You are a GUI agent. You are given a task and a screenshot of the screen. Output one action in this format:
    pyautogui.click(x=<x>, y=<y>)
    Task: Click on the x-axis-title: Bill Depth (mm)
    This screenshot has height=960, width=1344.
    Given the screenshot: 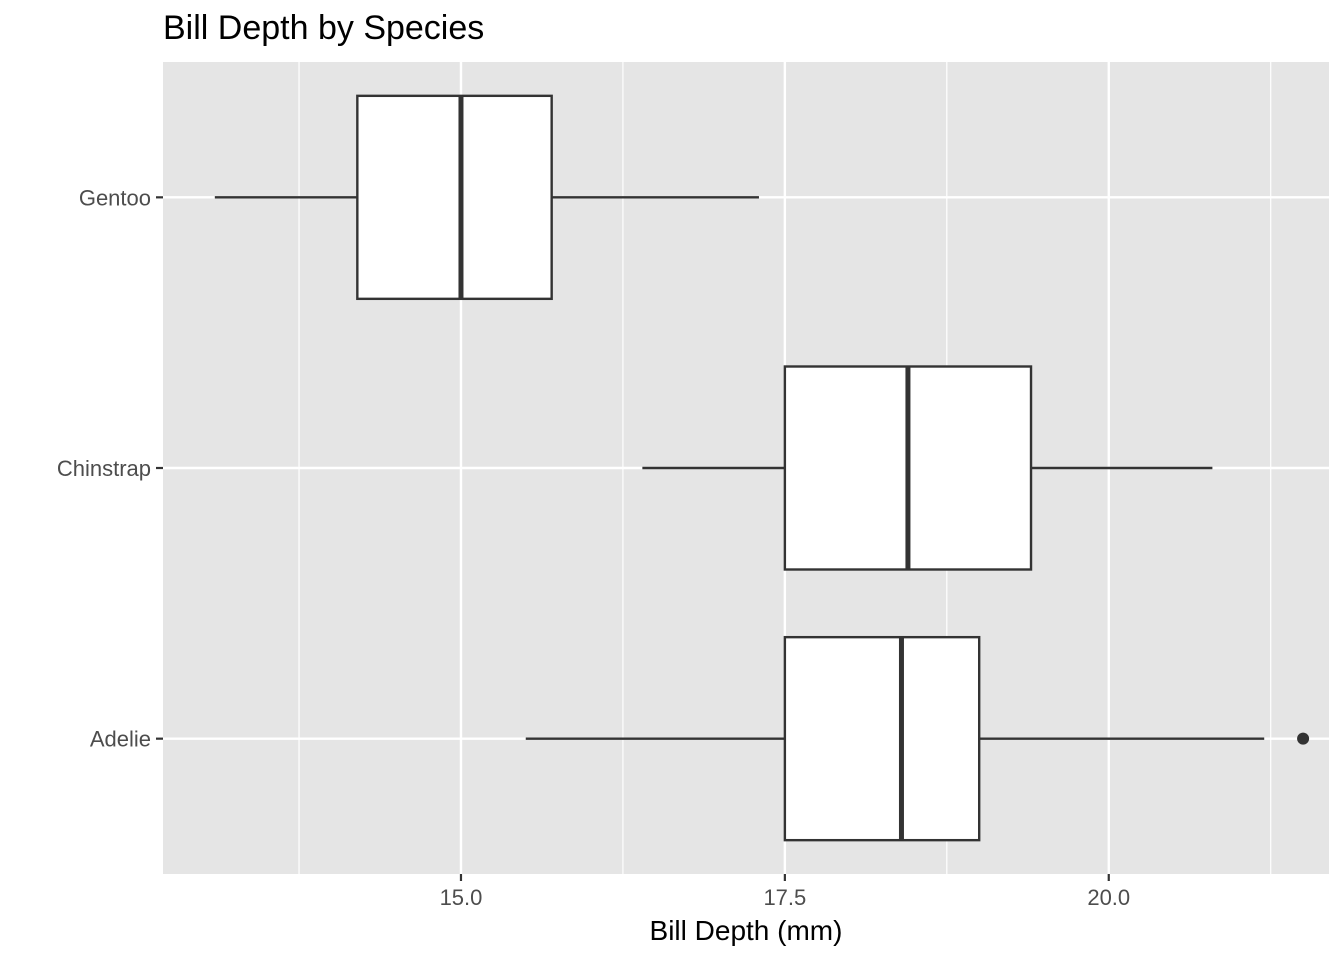 What is the action you would take?
    pyautogui.click(x=746, y=930)
    